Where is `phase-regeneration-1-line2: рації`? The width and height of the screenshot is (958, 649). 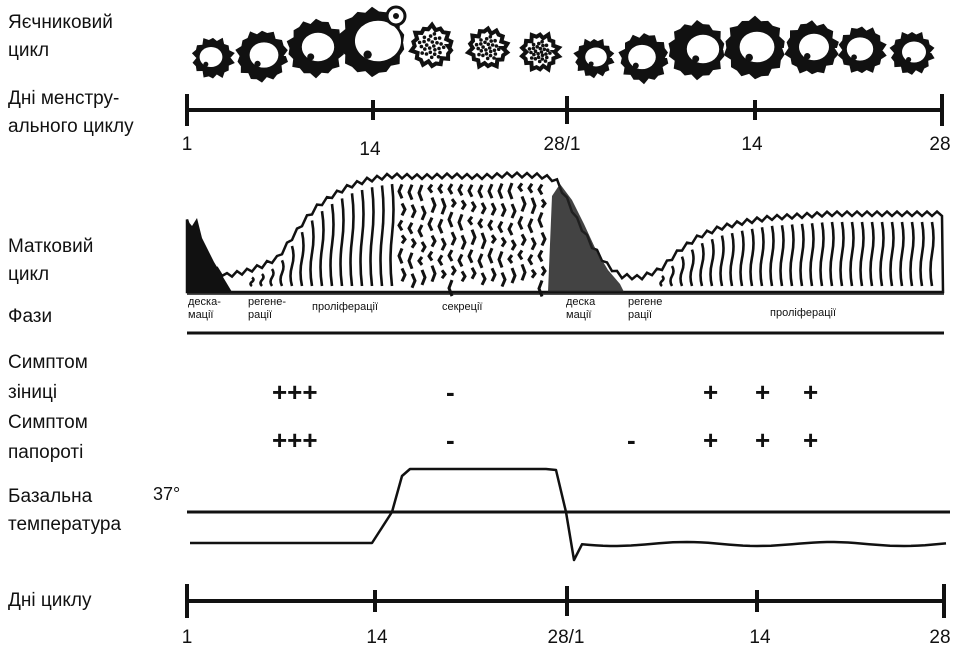 phase-regeneration-1-line2: рації is located at coordinates (260, 315).